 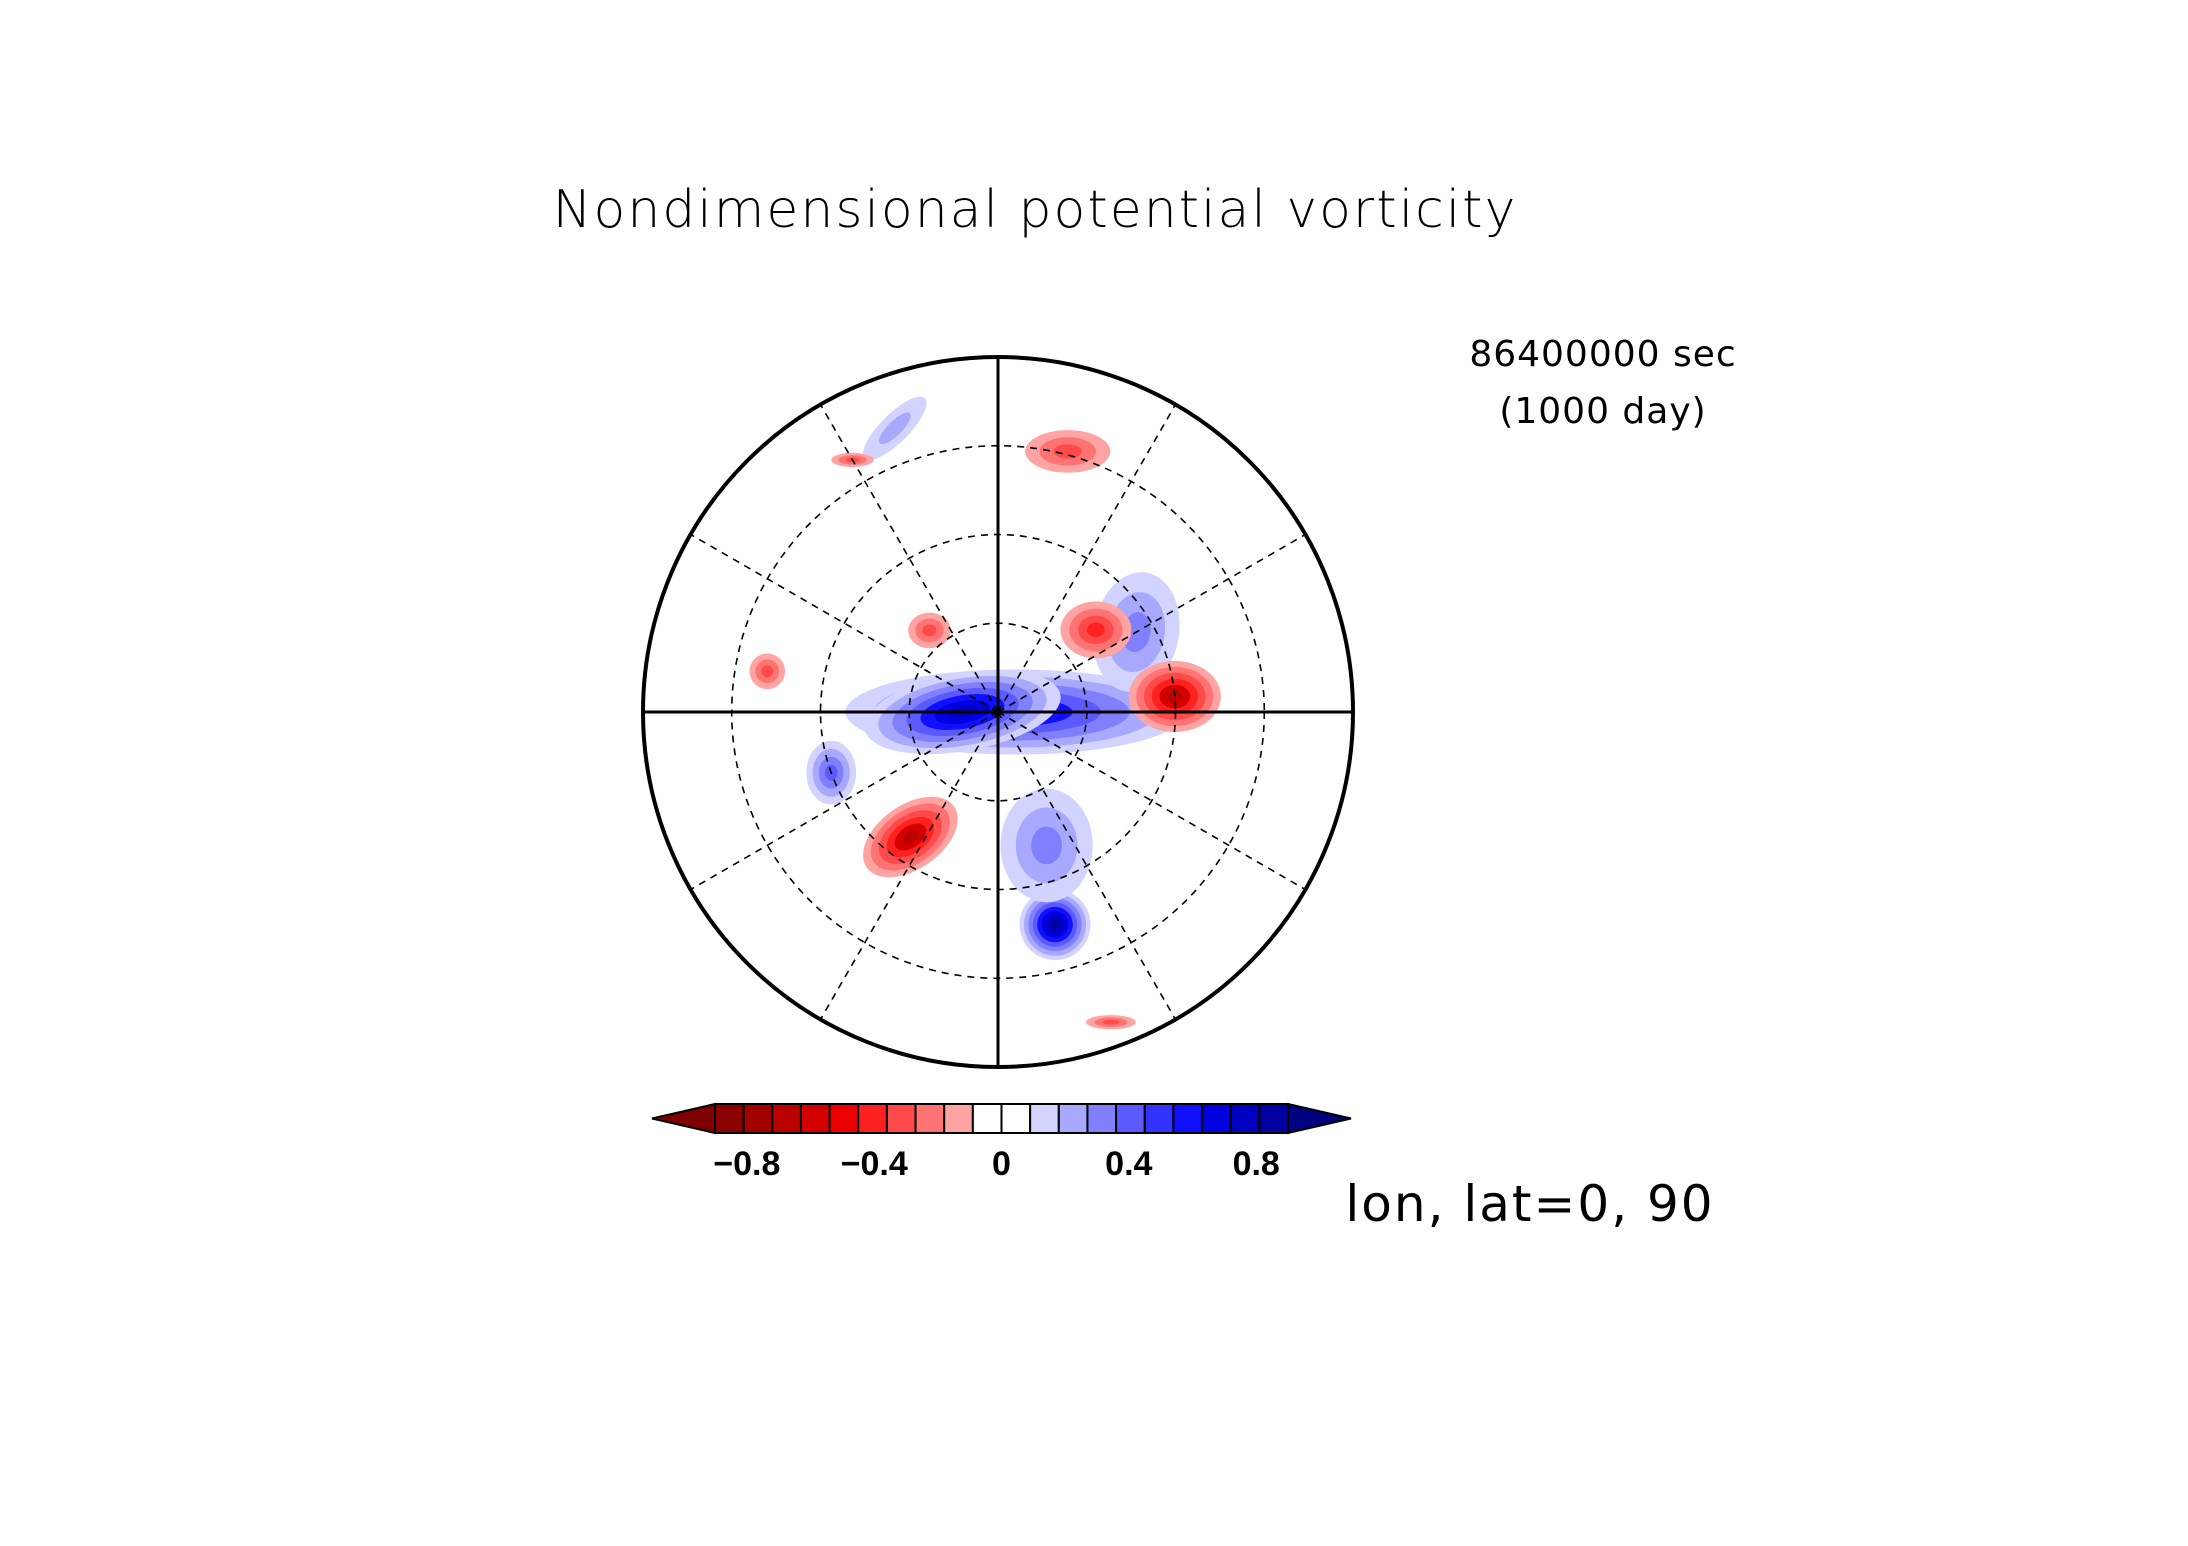 I want to click on colorbar-tick-label: 0, so click(x=1001, y=1164).